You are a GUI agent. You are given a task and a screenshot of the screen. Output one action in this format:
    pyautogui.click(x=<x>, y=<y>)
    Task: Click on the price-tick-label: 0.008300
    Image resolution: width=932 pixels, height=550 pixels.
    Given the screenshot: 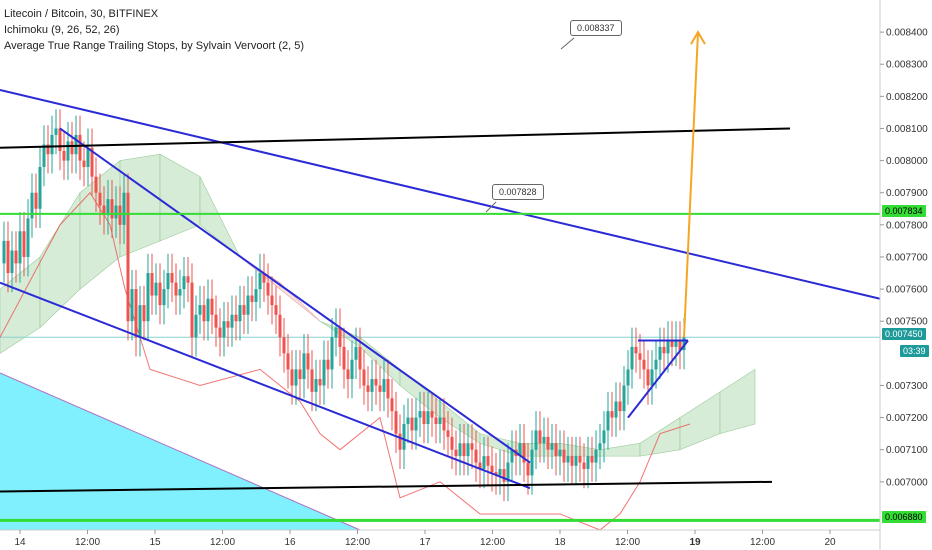 What is the action you would take?
    pyautogui.click(x=907, y=65)
    